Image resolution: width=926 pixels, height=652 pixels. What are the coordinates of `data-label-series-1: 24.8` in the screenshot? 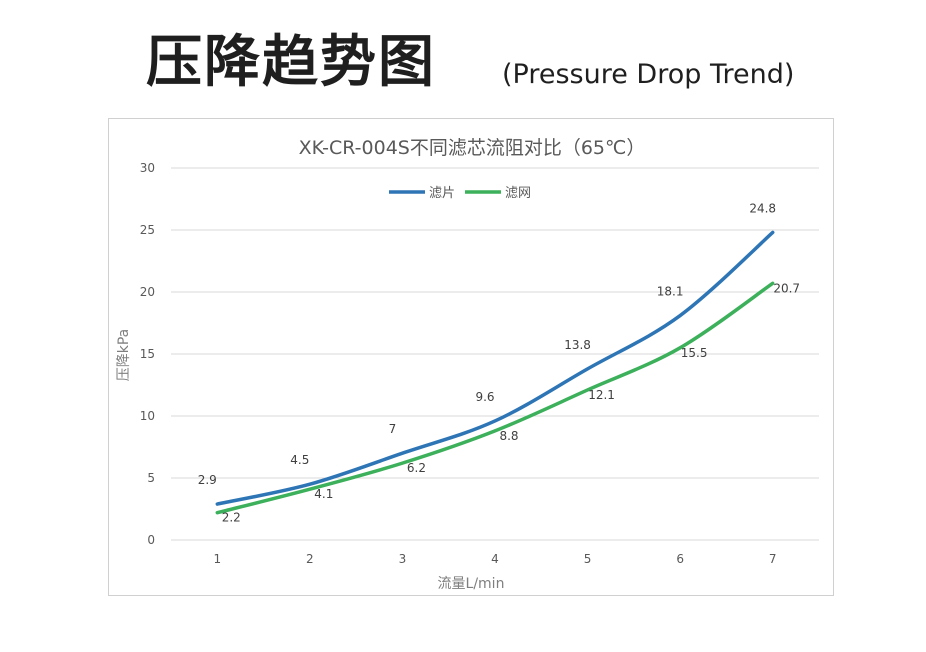 It's located at (762, 208).